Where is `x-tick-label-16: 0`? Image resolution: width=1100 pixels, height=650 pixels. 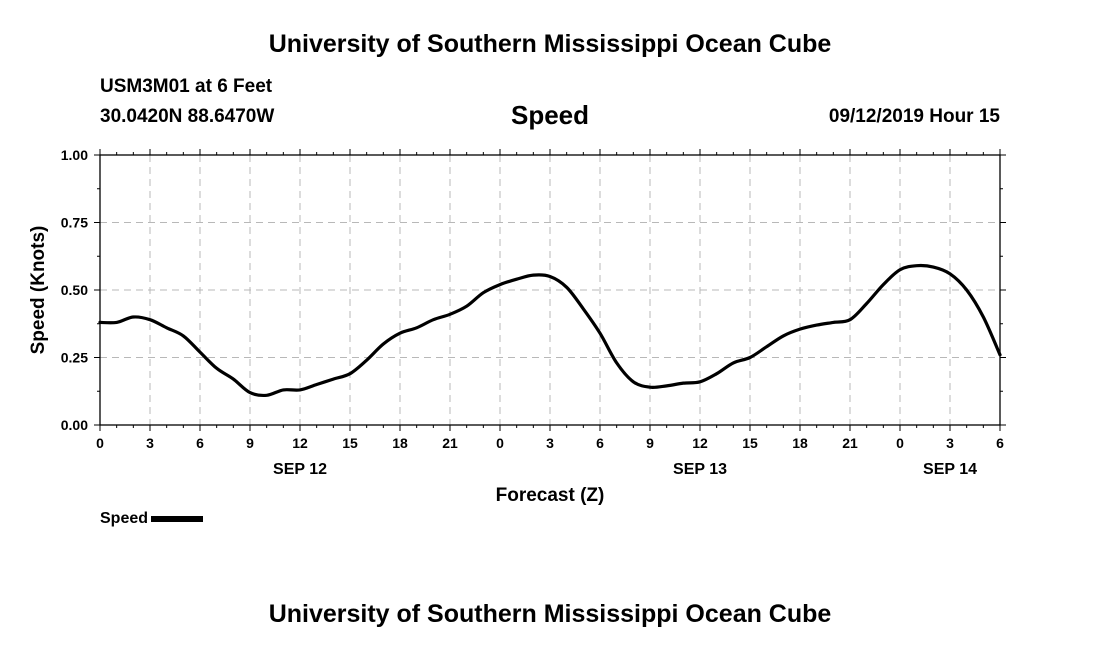 x-tick-label-16: 0 is located at coordinates (900, 443).